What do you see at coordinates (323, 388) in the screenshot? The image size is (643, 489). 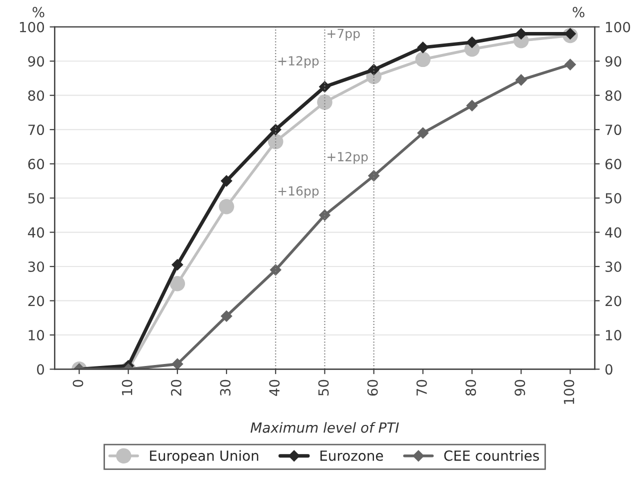 I see `x-tick-label: 50` at bounding box center [323, 388].